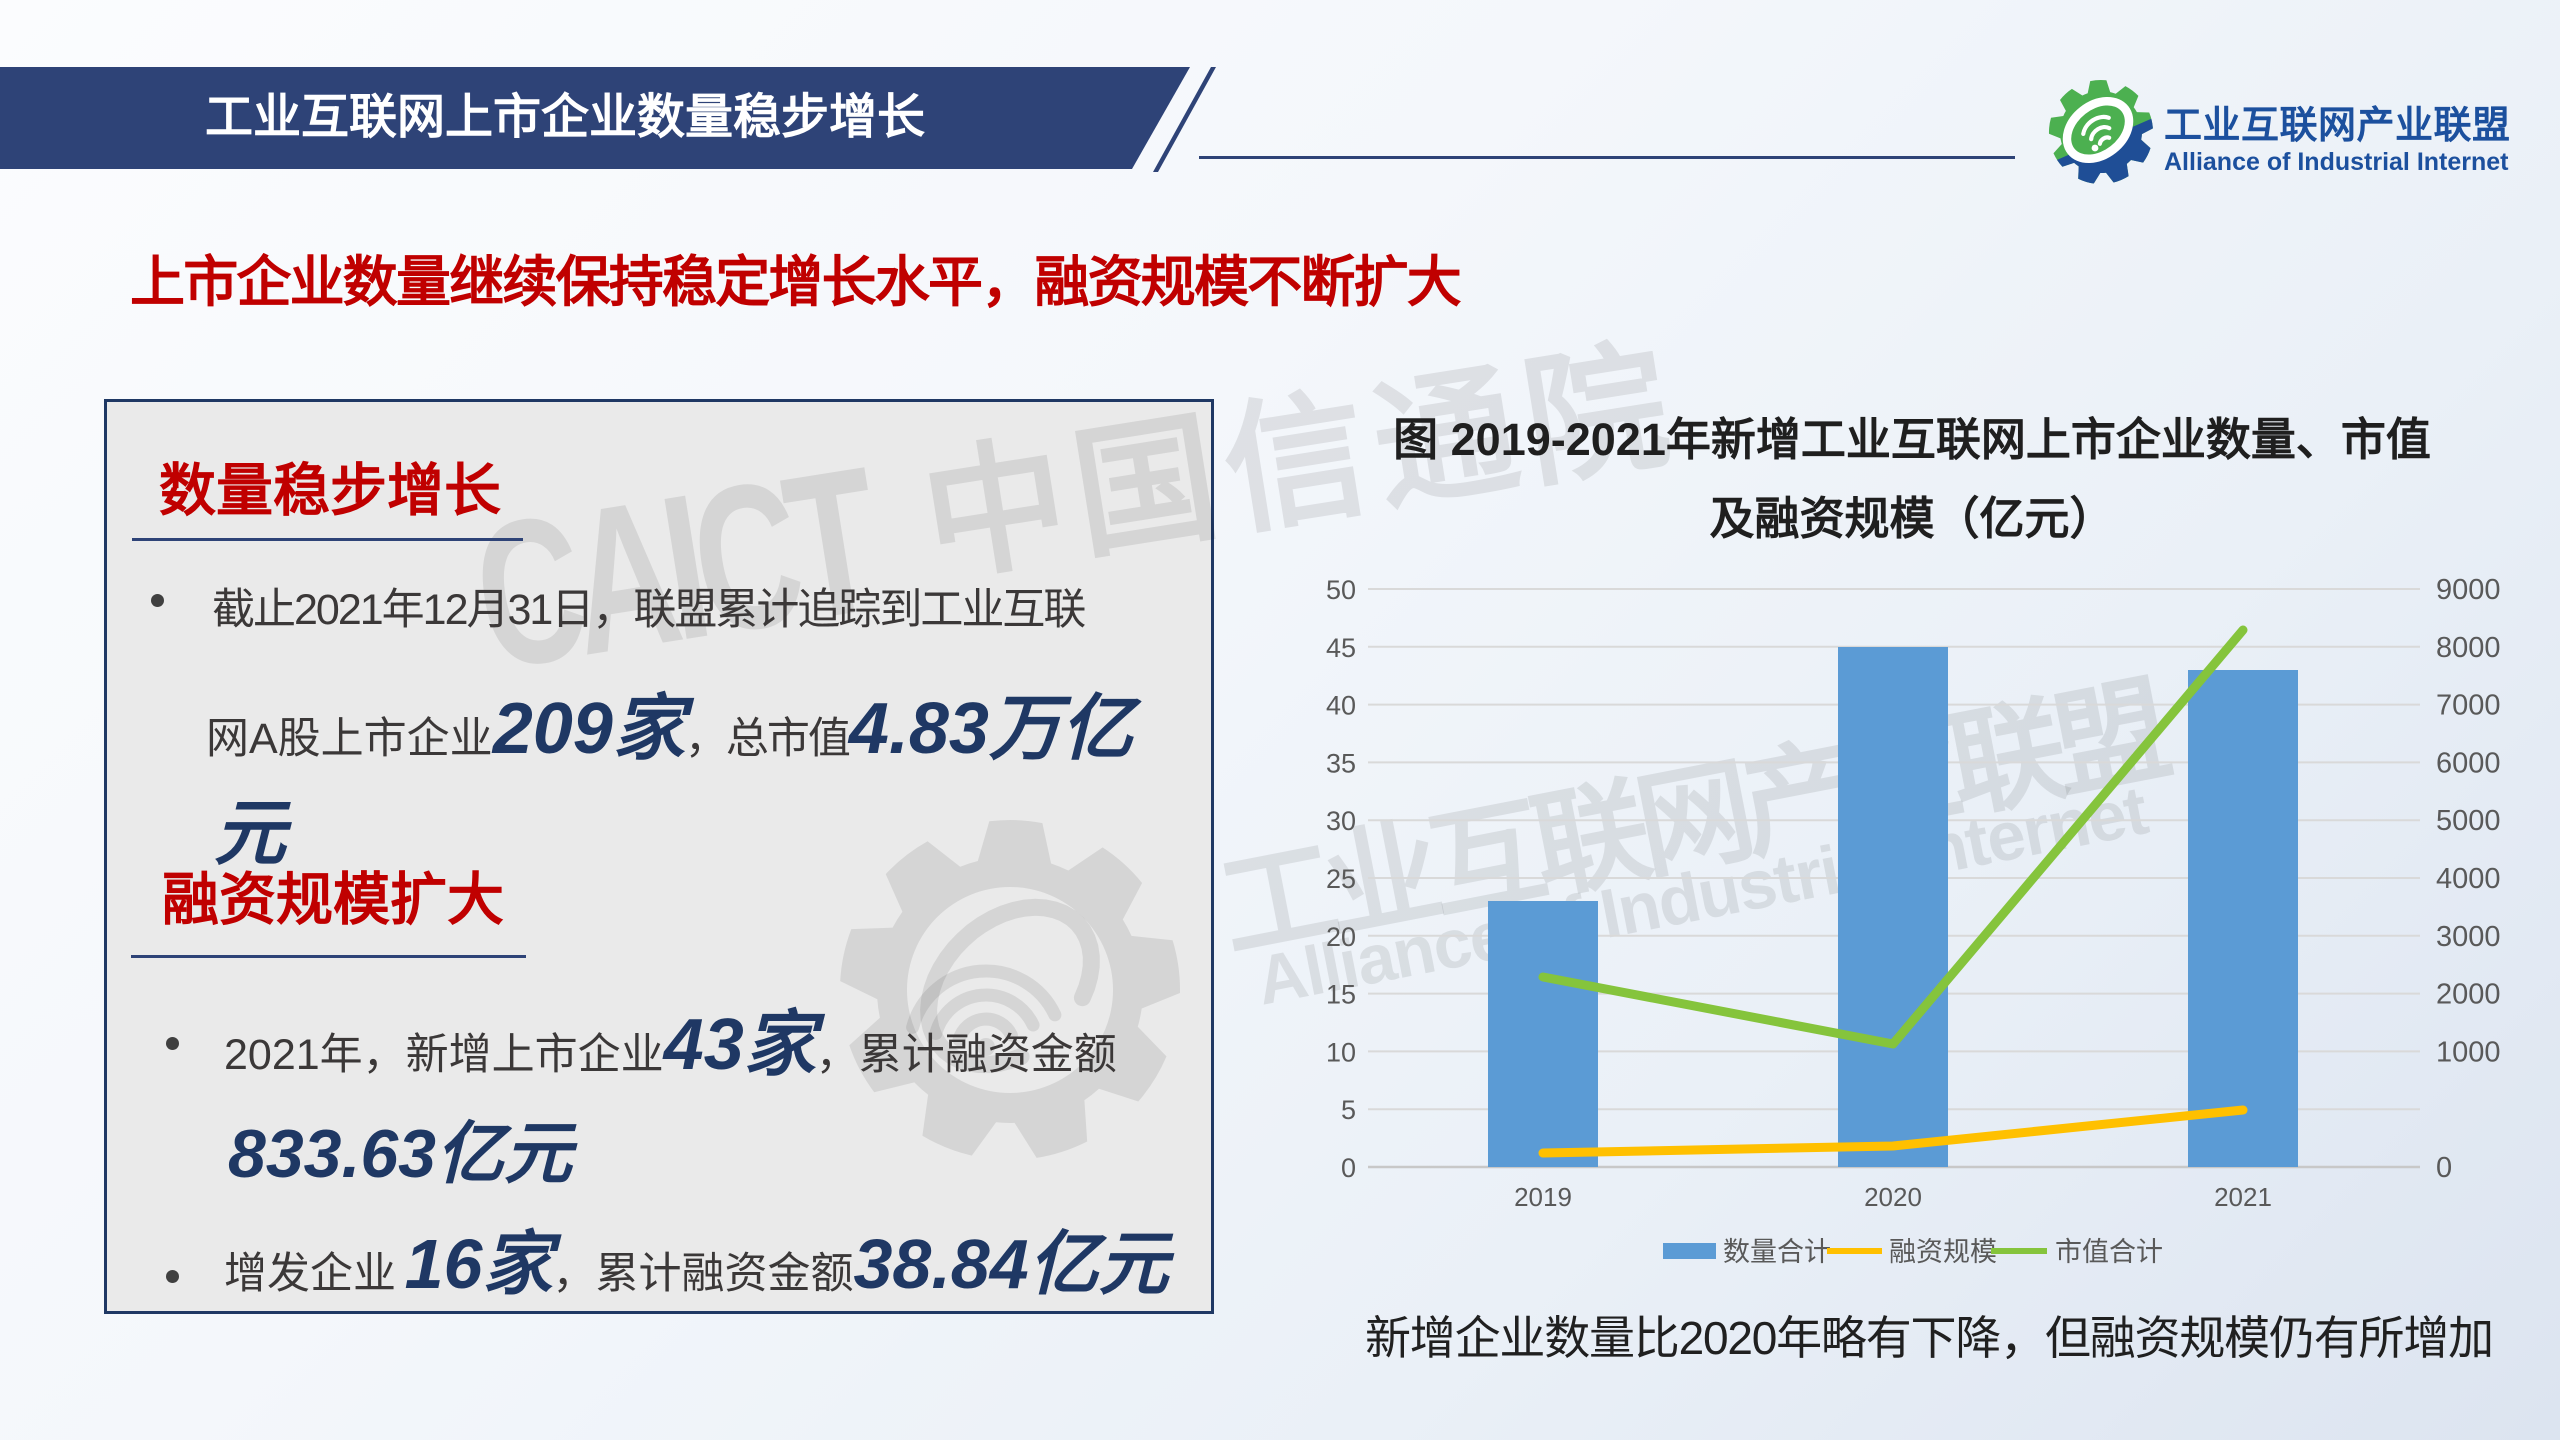 The height and width of the screenshot is (1440, 2560). What do you see at coordinates (2468, 763) in the screenshot?
I see `svg-text: 6000` at bounding box center [2468, 763].